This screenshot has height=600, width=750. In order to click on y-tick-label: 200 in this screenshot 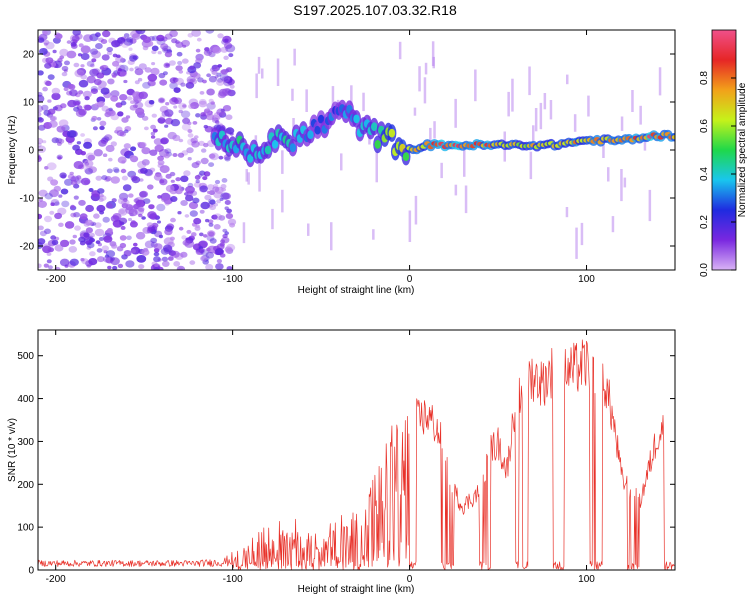, I will do `click(25, 485)`.